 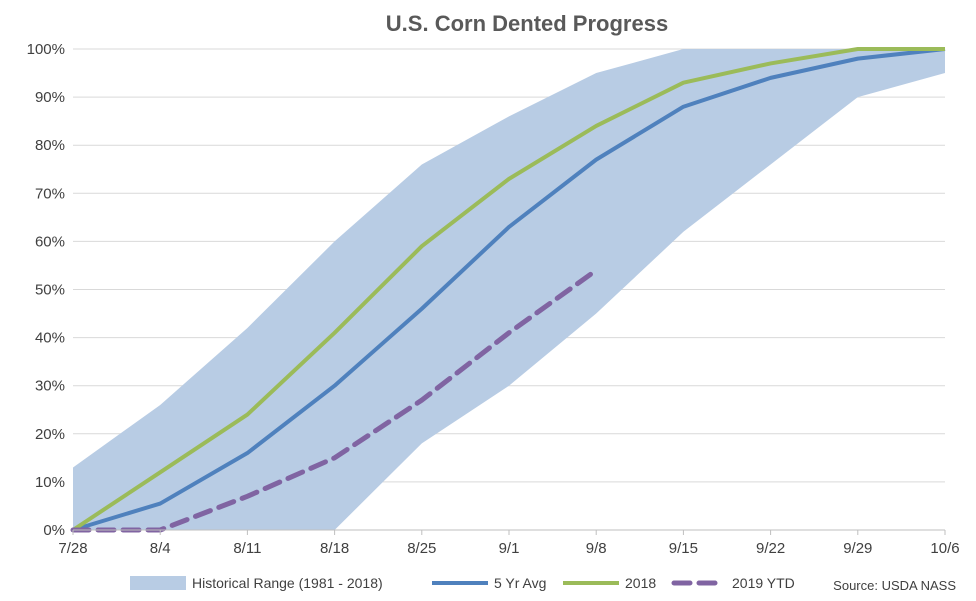 What do you see at coordinates (527, 23) in the screenshot?
I see `chart-title: U.S. Corn Dented Progress` at bounding box center [527, 23].